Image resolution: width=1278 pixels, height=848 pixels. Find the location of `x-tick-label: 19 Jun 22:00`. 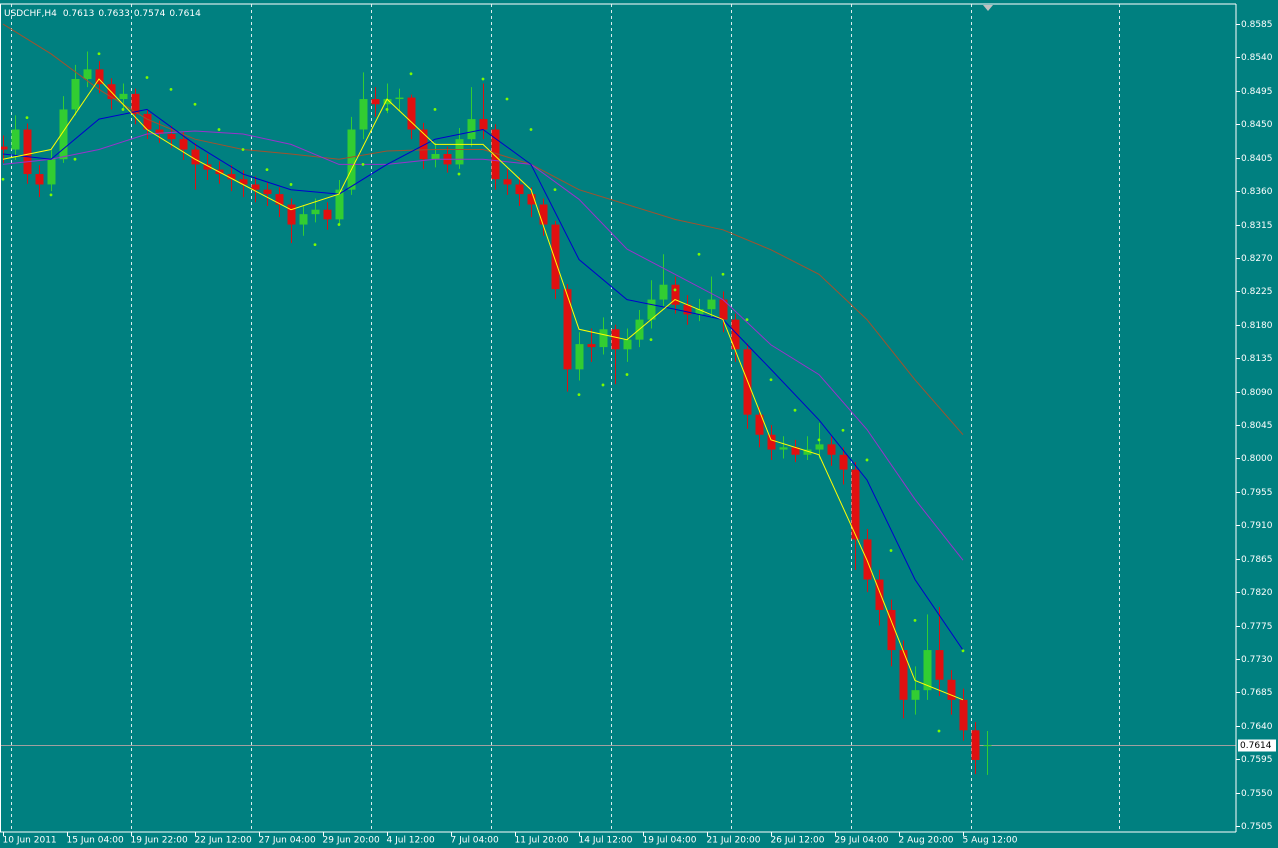

x-tick-label: 19 Jun 22:00 is located at coordinates (159, 841).